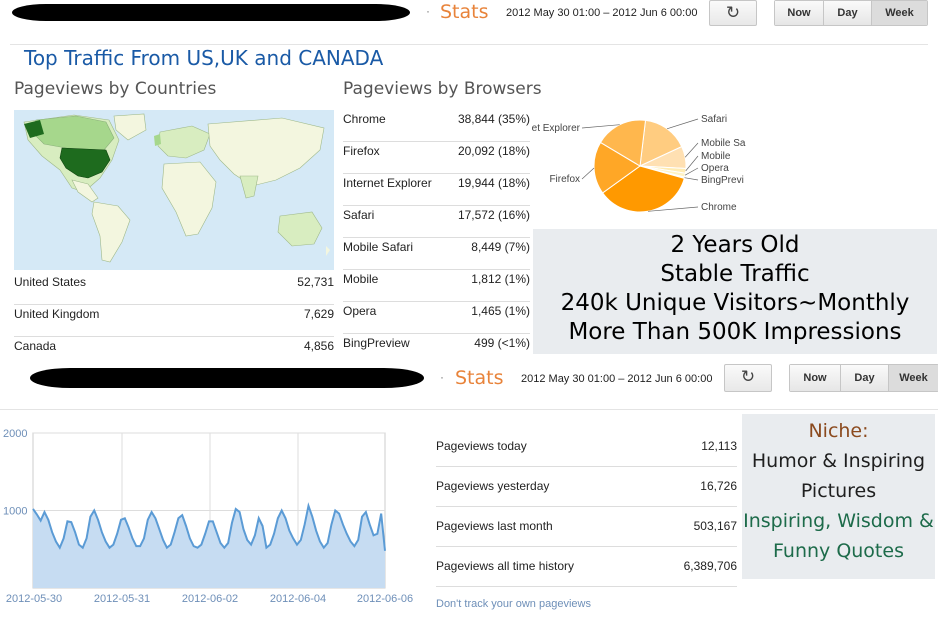 The image size is (938, 625). I want to click on pageviews-label: Pageviews yesterday, so click(493, 486).